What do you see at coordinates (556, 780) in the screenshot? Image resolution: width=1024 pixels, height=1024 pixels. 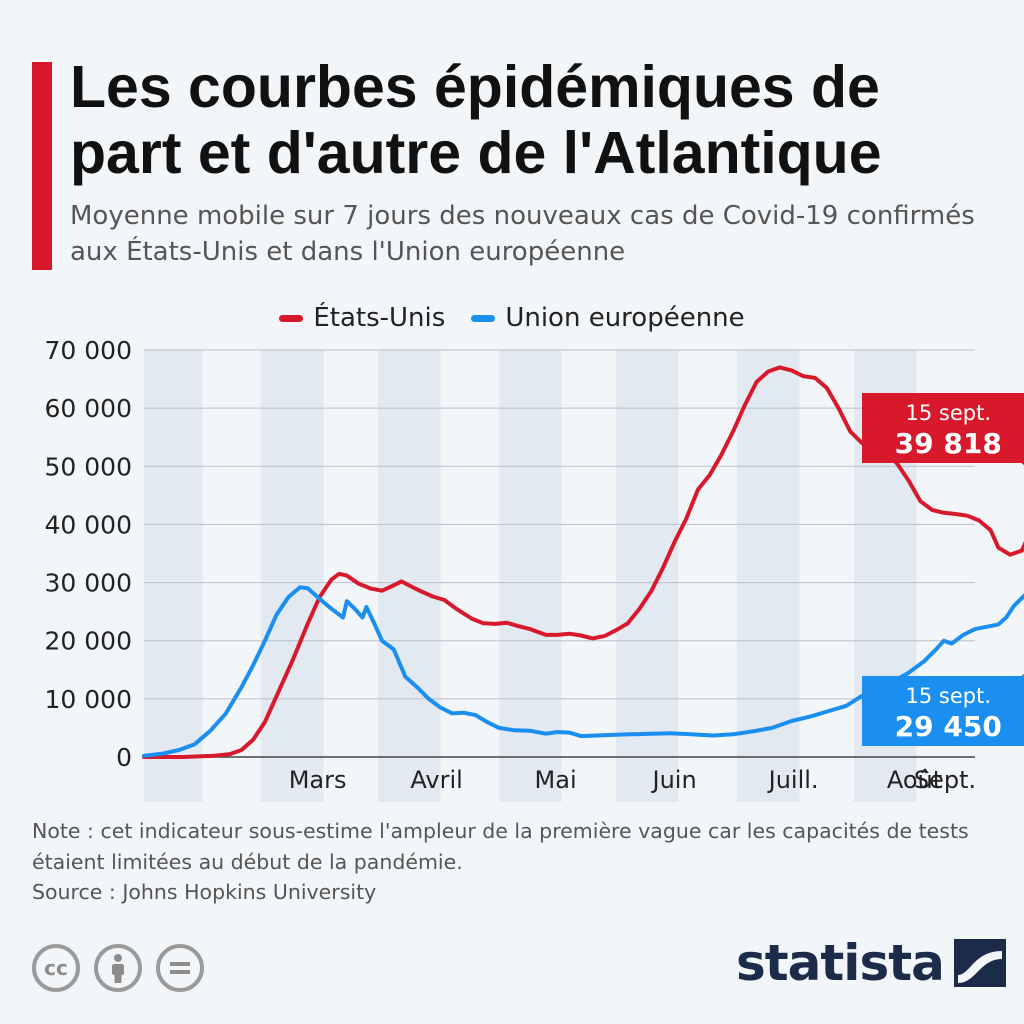 I see `x-tick-label: Mai` at bounding box center [556, 780].